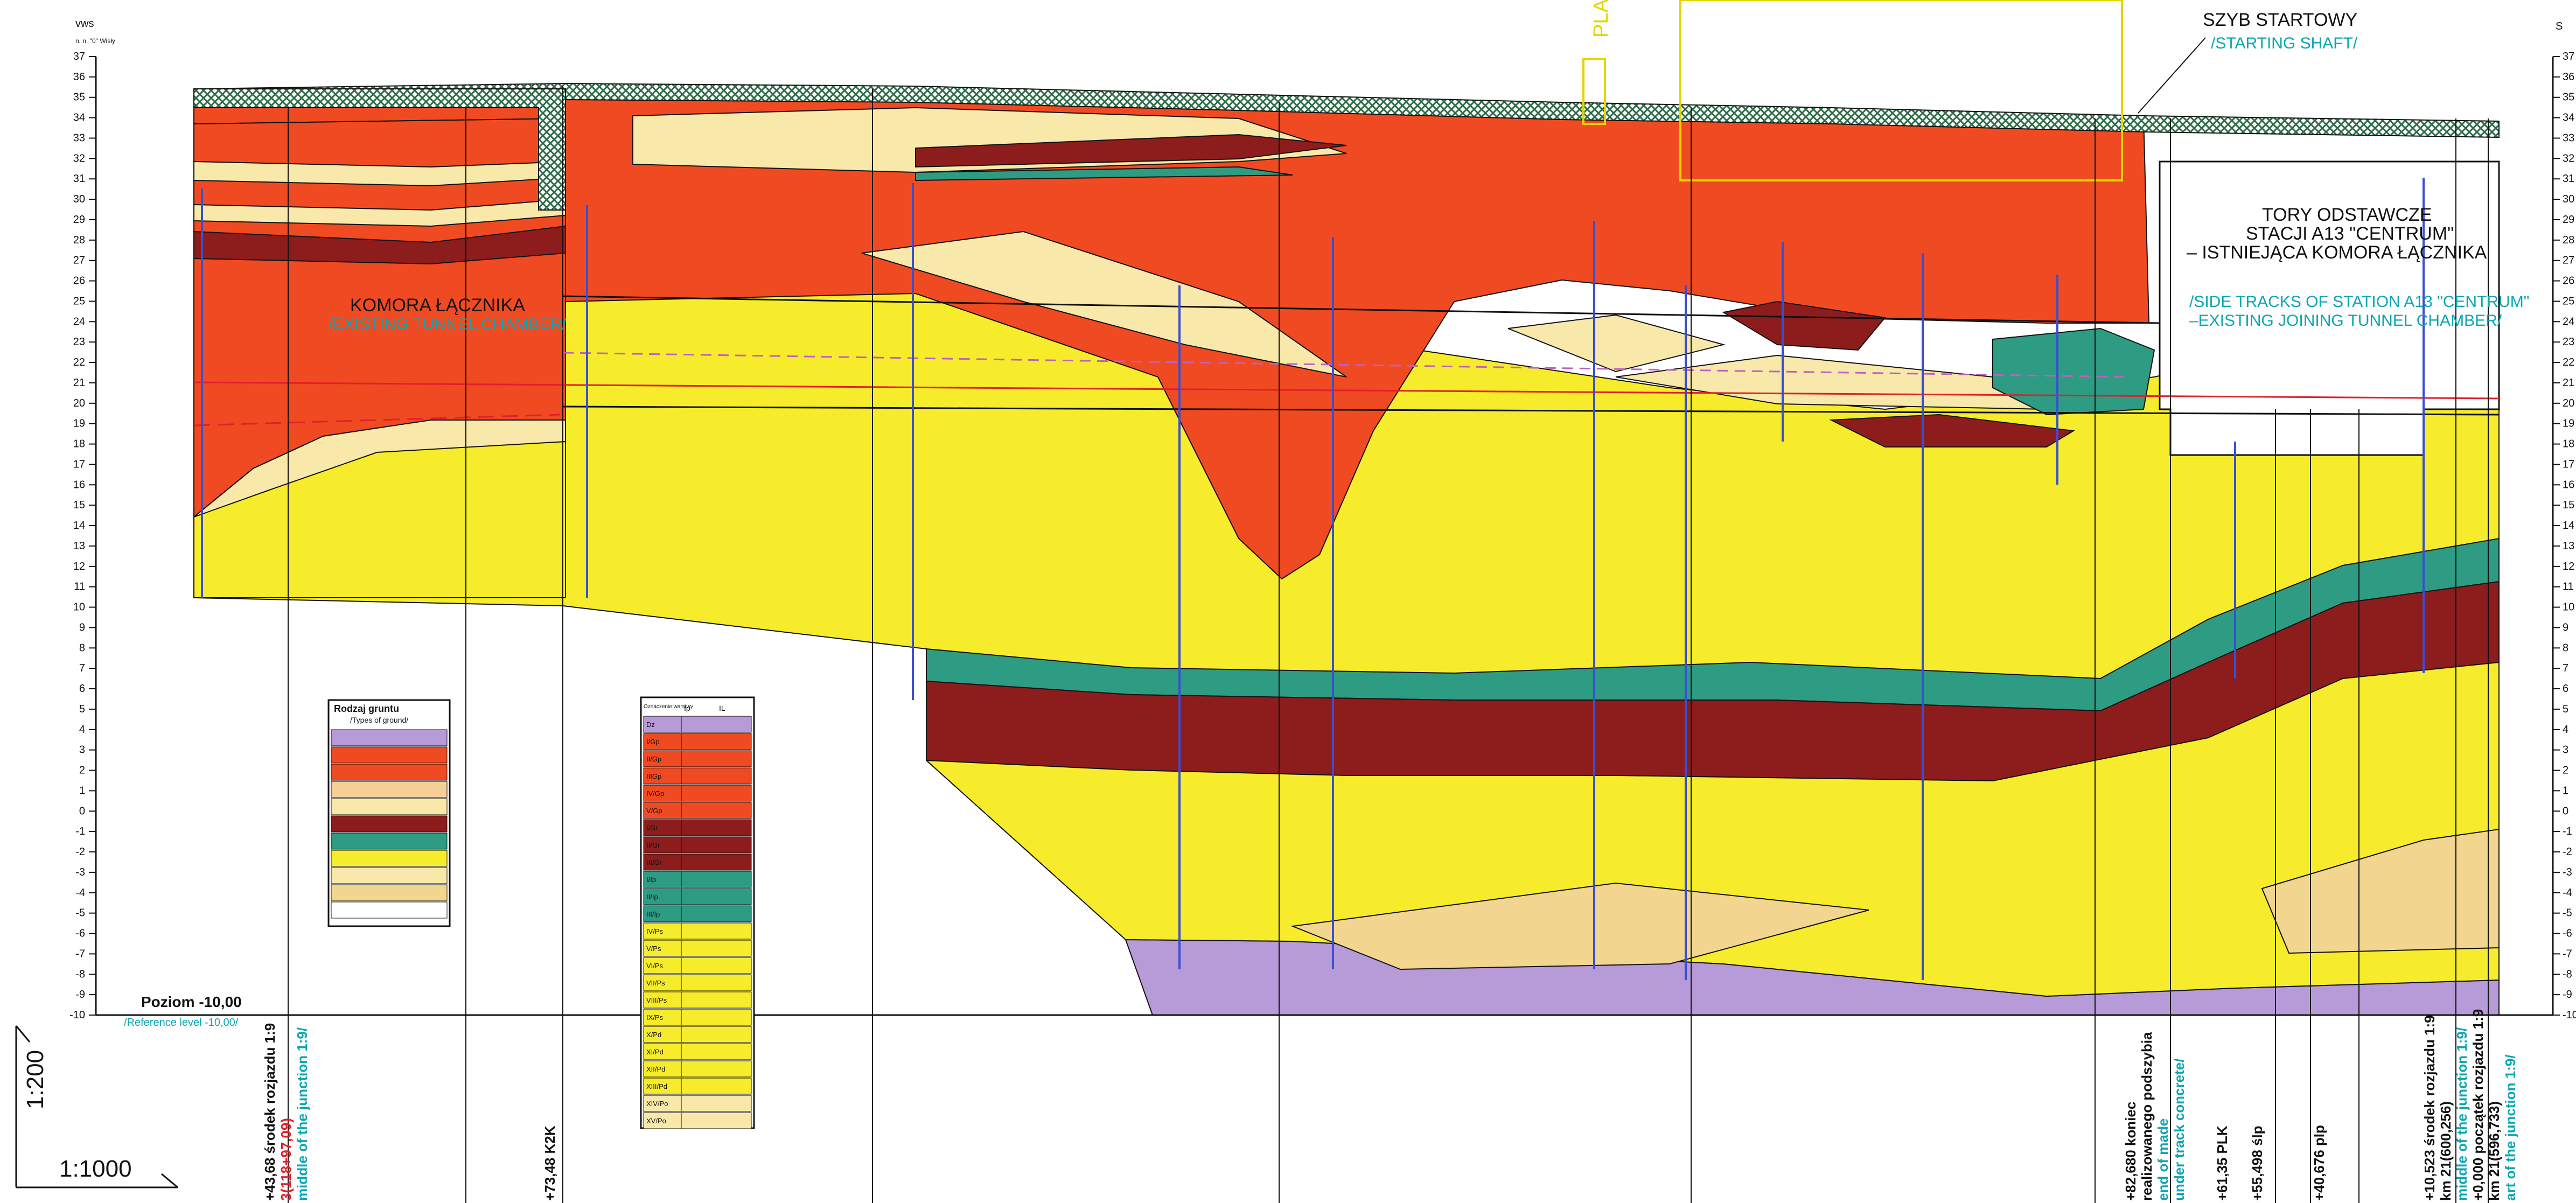  Describe the element at coordinates (2446, 1151) in the screenshot. I see `station-label: km 21(600,256)` at that location.